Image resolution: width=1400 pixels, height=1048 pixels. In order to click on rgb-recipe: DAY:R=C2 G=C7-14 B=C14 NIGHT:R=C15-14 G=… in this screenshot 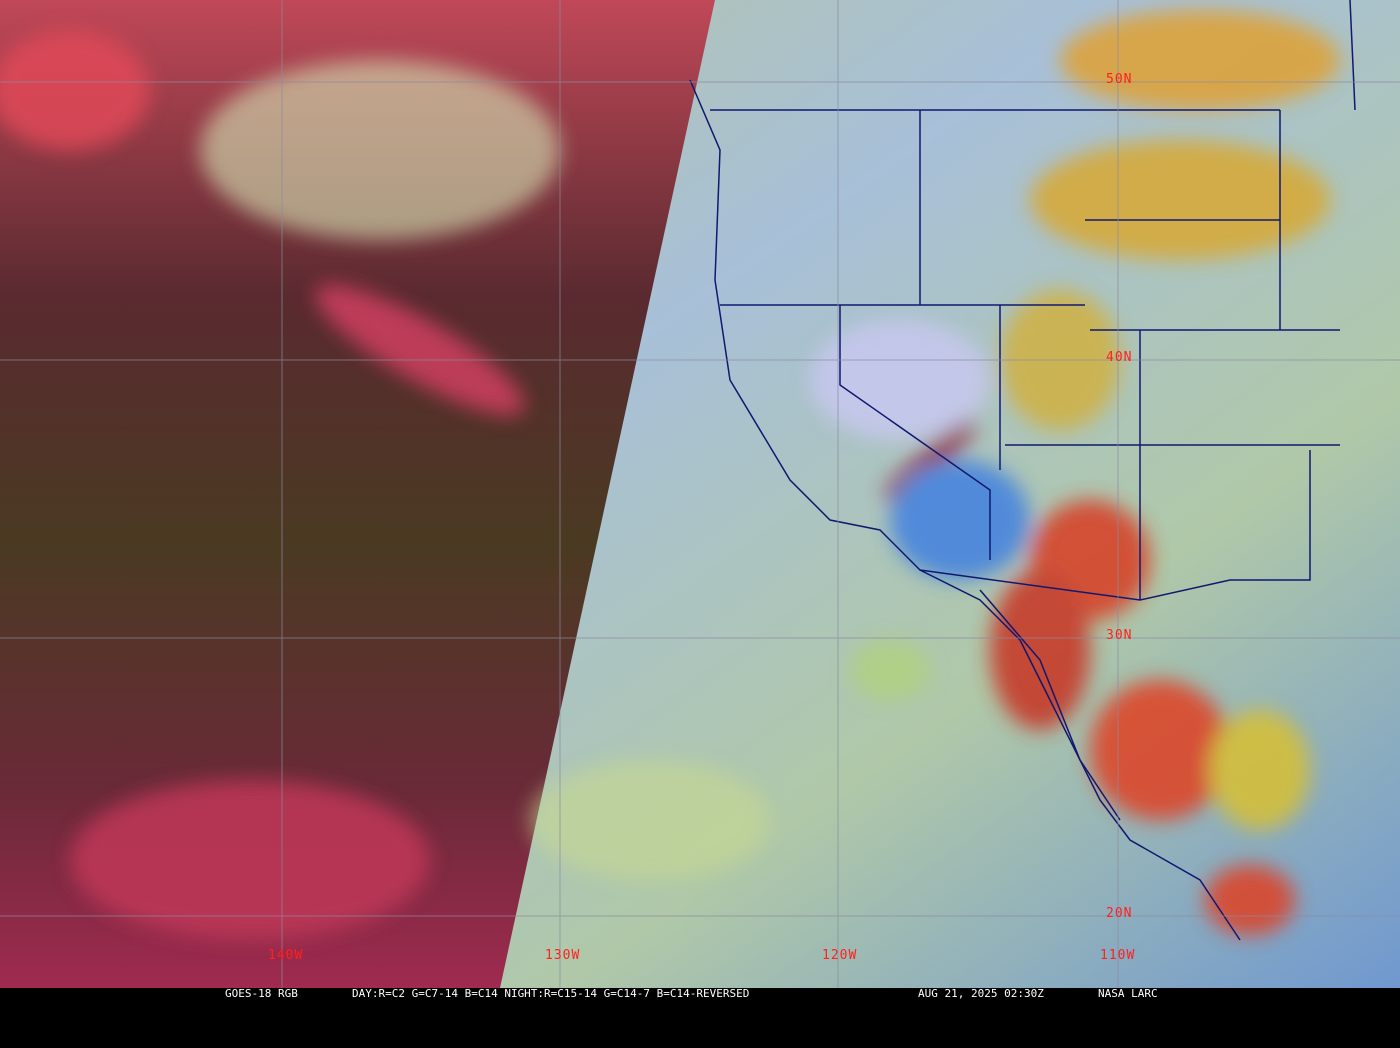, I will do `click(551, 993)`.